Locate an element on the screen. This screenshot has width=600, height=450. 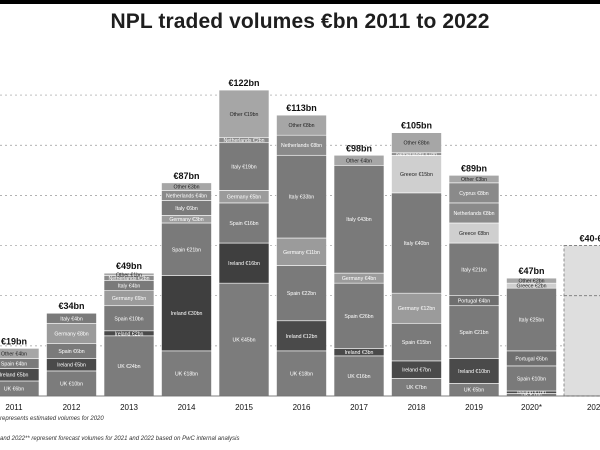
segment-label: Ireland €2bn is located at coordinates (129, 334).